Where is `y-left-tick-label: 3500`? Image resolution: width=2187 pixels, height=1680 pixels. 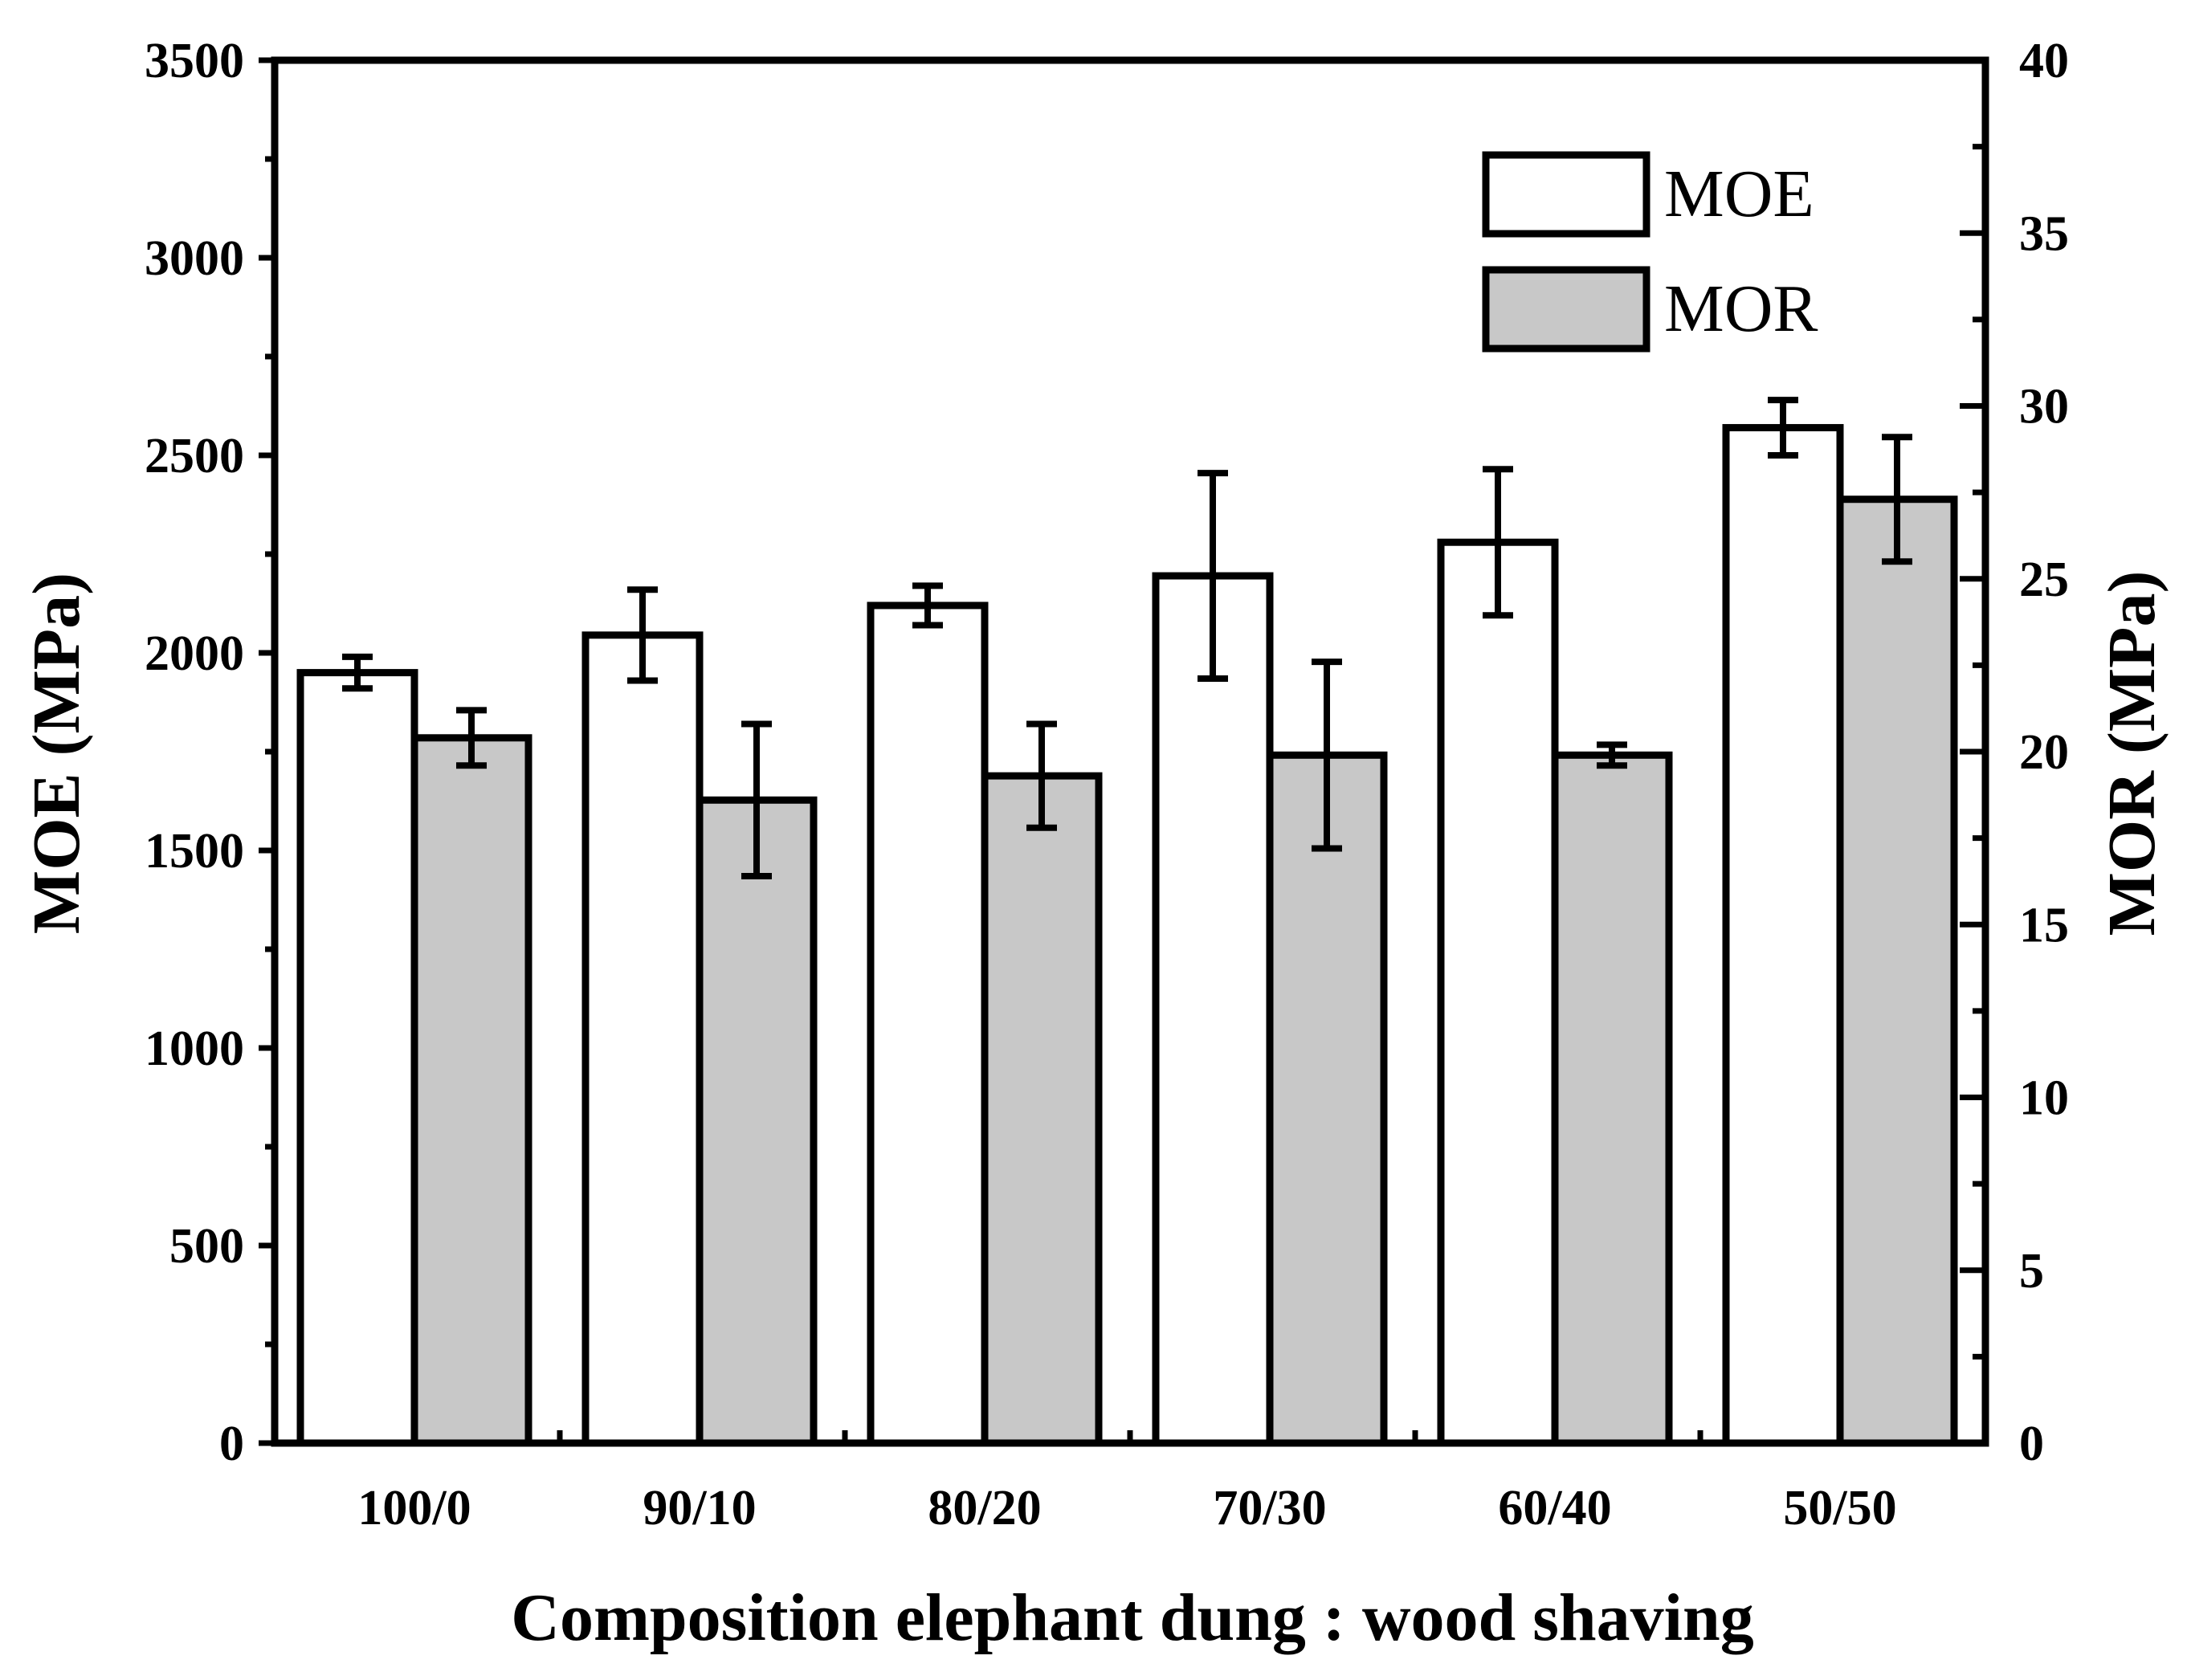
y-left-tick-label: 3500 is located at coordinates (194, 61).